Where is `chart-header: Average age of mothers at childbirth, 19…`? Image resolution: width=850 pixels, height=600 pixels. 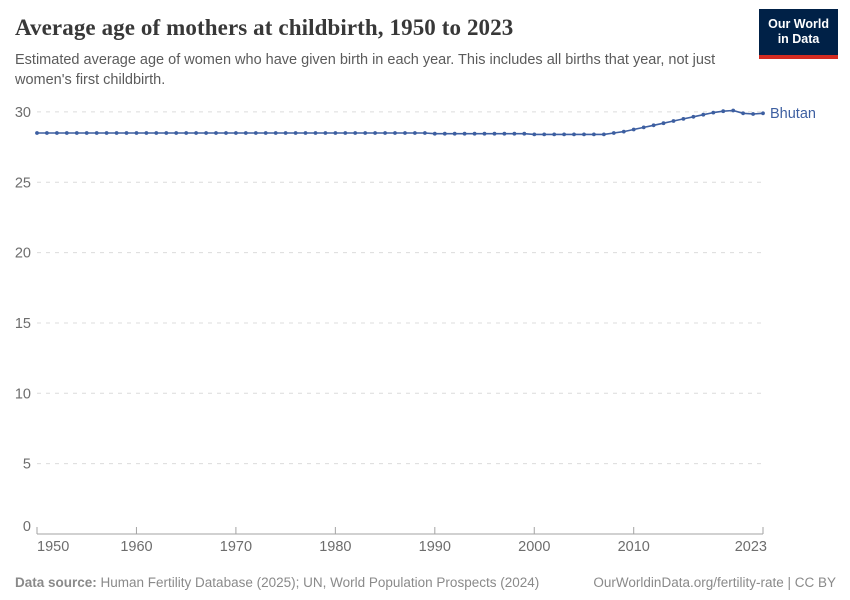 chart-header: Average age of mothers at childbirth, 19… is located at coordinates (426, 49).